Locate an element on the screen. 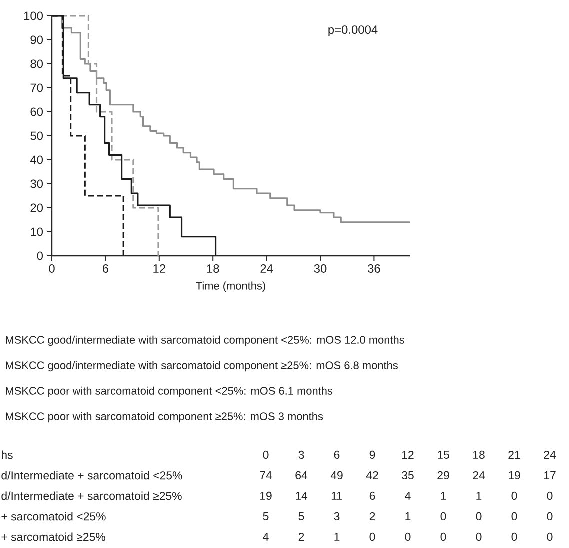  text: 14 is located at coordinates (302, 496).